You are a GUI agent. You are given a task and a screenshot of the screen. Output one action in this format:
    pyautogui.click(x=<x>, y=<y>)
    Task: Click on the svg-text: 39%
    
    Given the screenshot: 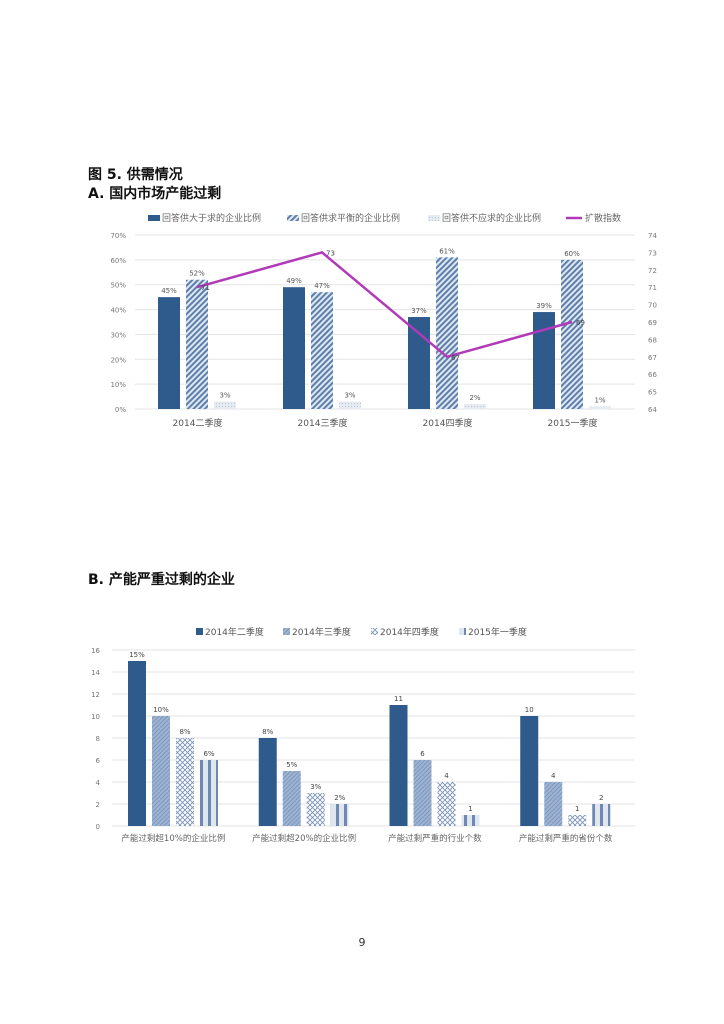 What is the action you would take?
    pyautogui.click(x=544, y=306)
    